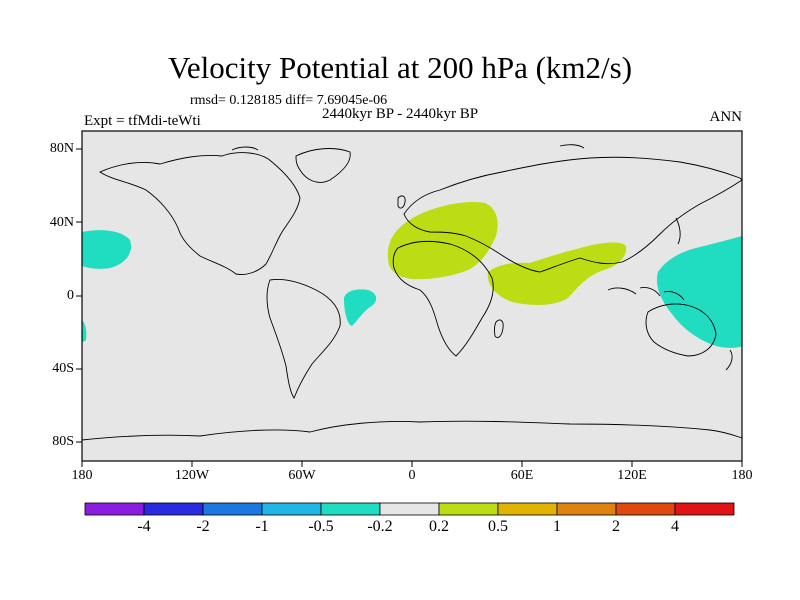 This screenshot has width=800, height=600. I want to click on y-tick-0: 0, so click(70, 295).